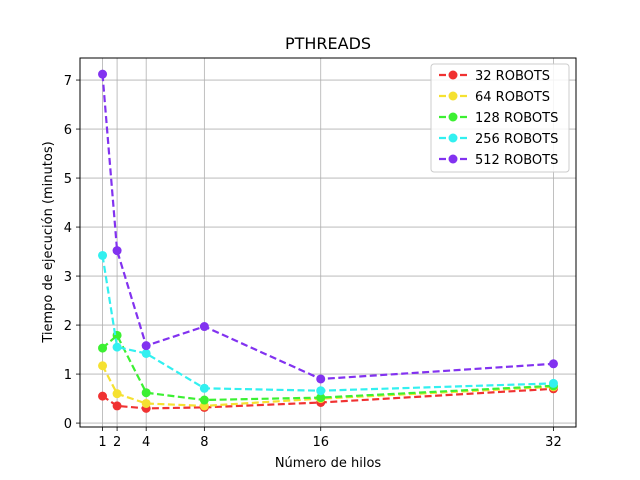  I want to click on y-tick-label: 6, so click(68, 130).